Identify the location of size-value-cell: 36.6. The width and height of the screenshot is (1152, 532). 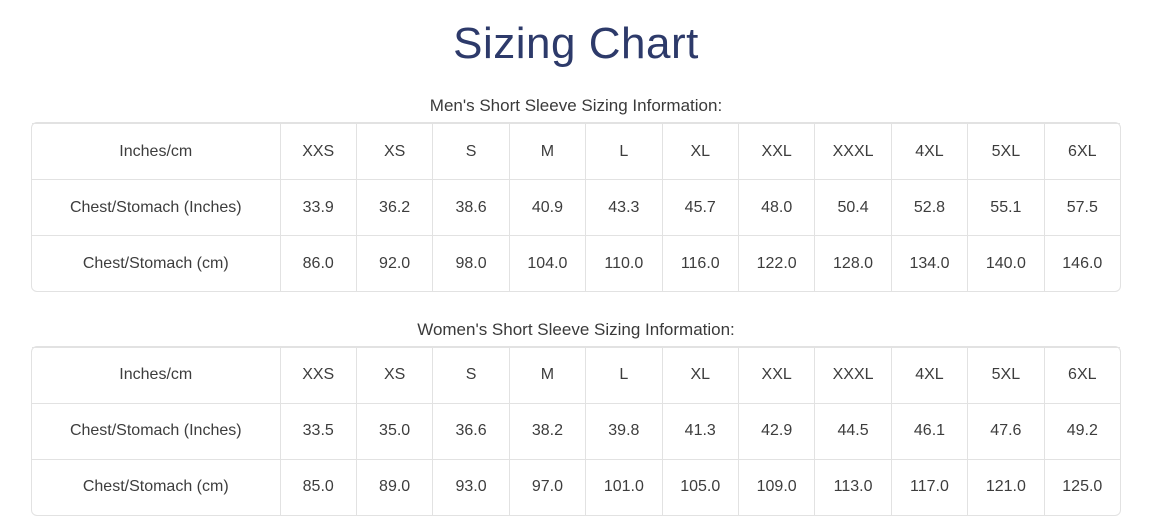
(470, 430).